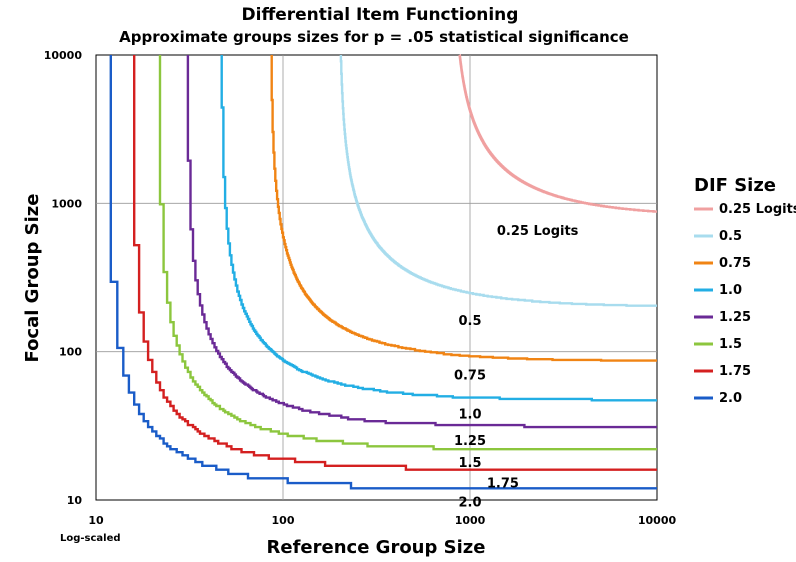  Describe the element at coordinates (283, 520) in the screenshot. I see `x-tick-label: 100` at that location.